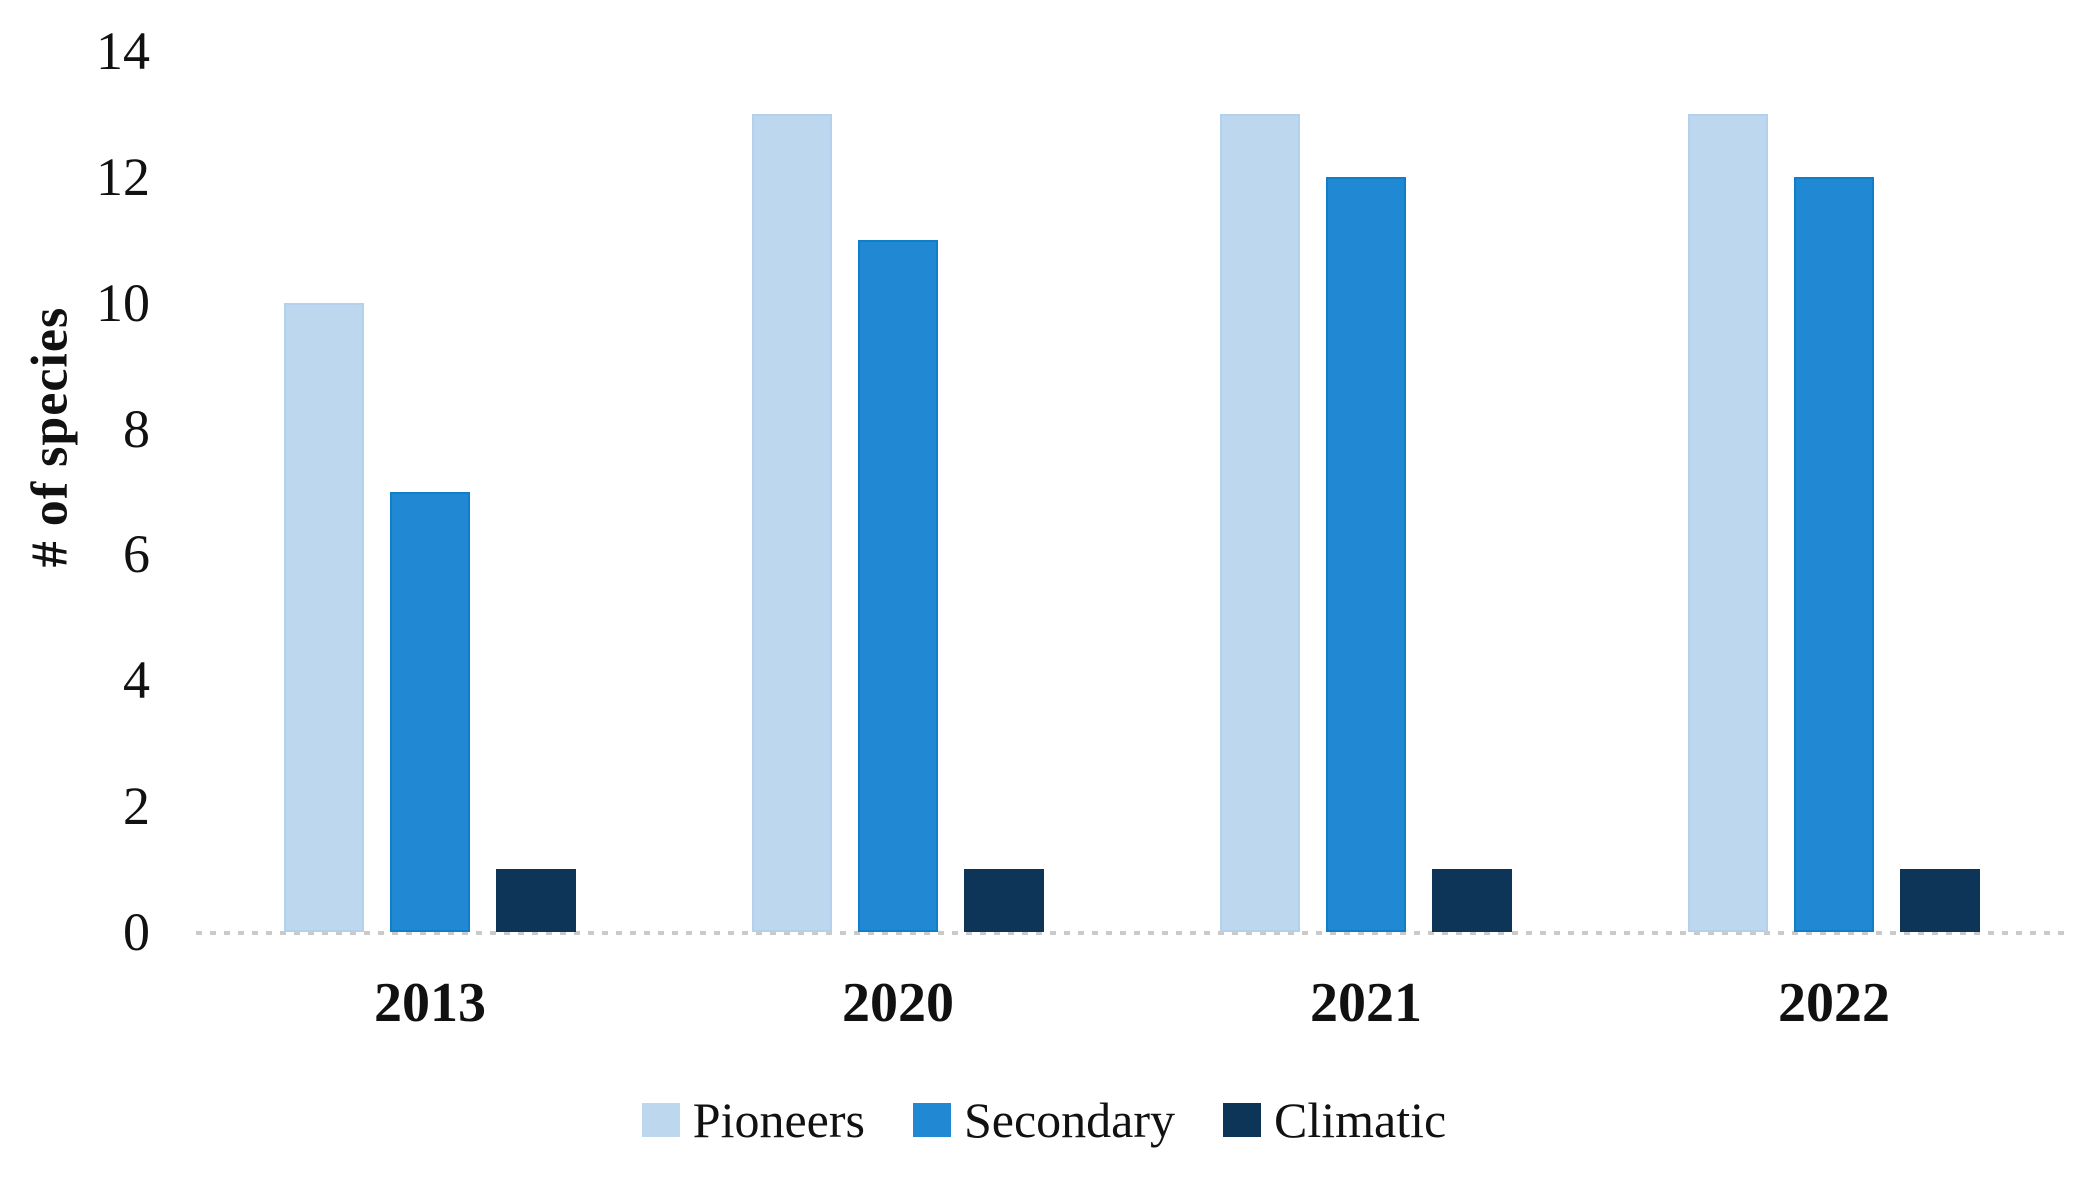  I want to click on bar-secondary-2020, so click(898, 585).